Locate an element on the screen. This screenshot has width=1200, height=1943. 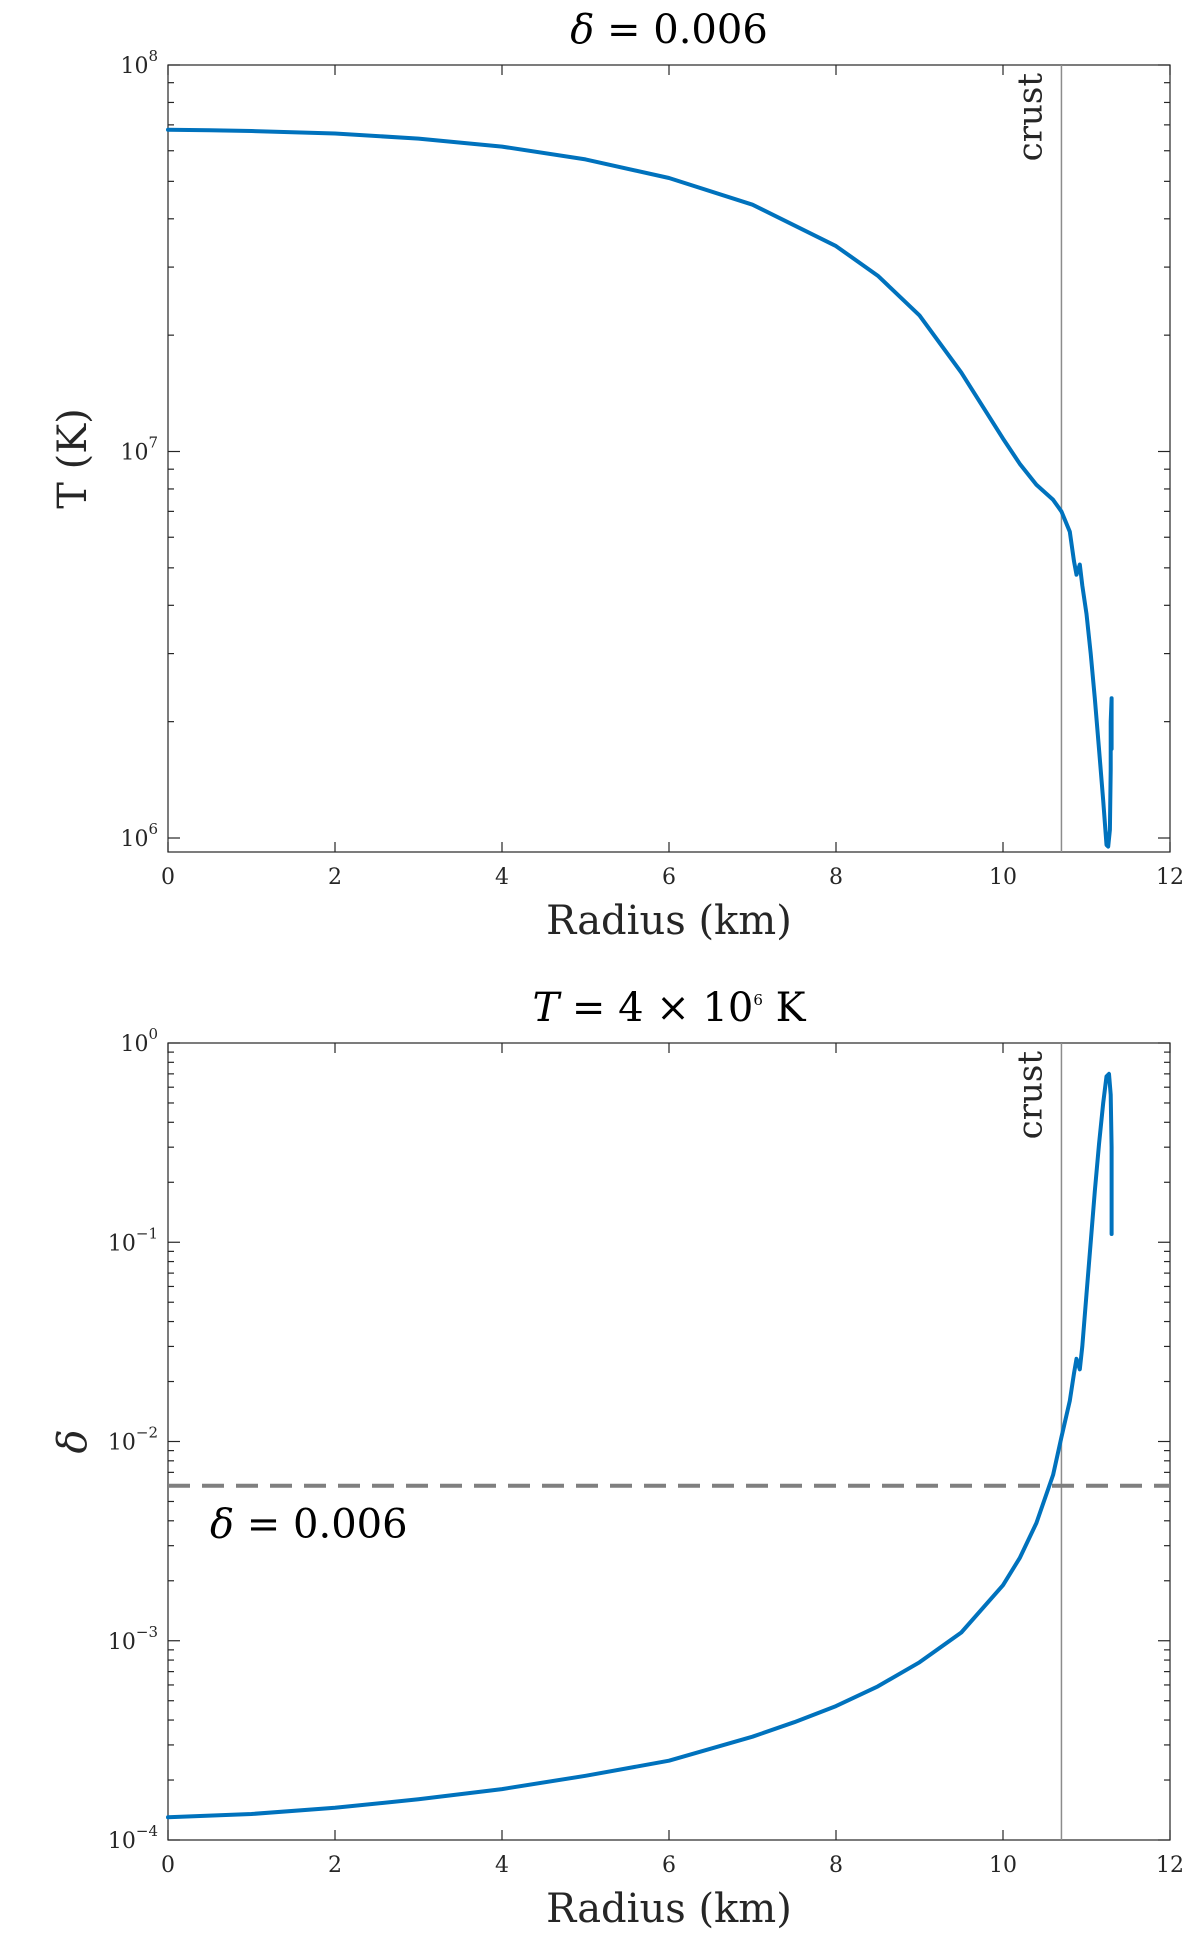
temperature-x-tick-label: 0 is located at coordinates (168, 877).